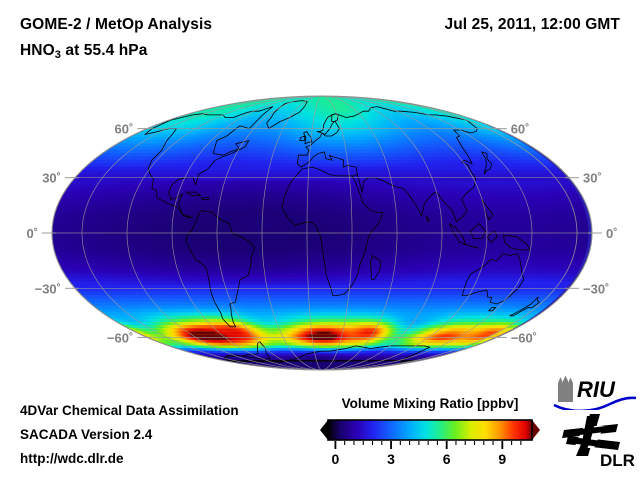  What do you see at coordinates (86, 434) in the screenshot?
I see `footer-line-version: SACADA Version 2.4` at bounding box center [86, 434].